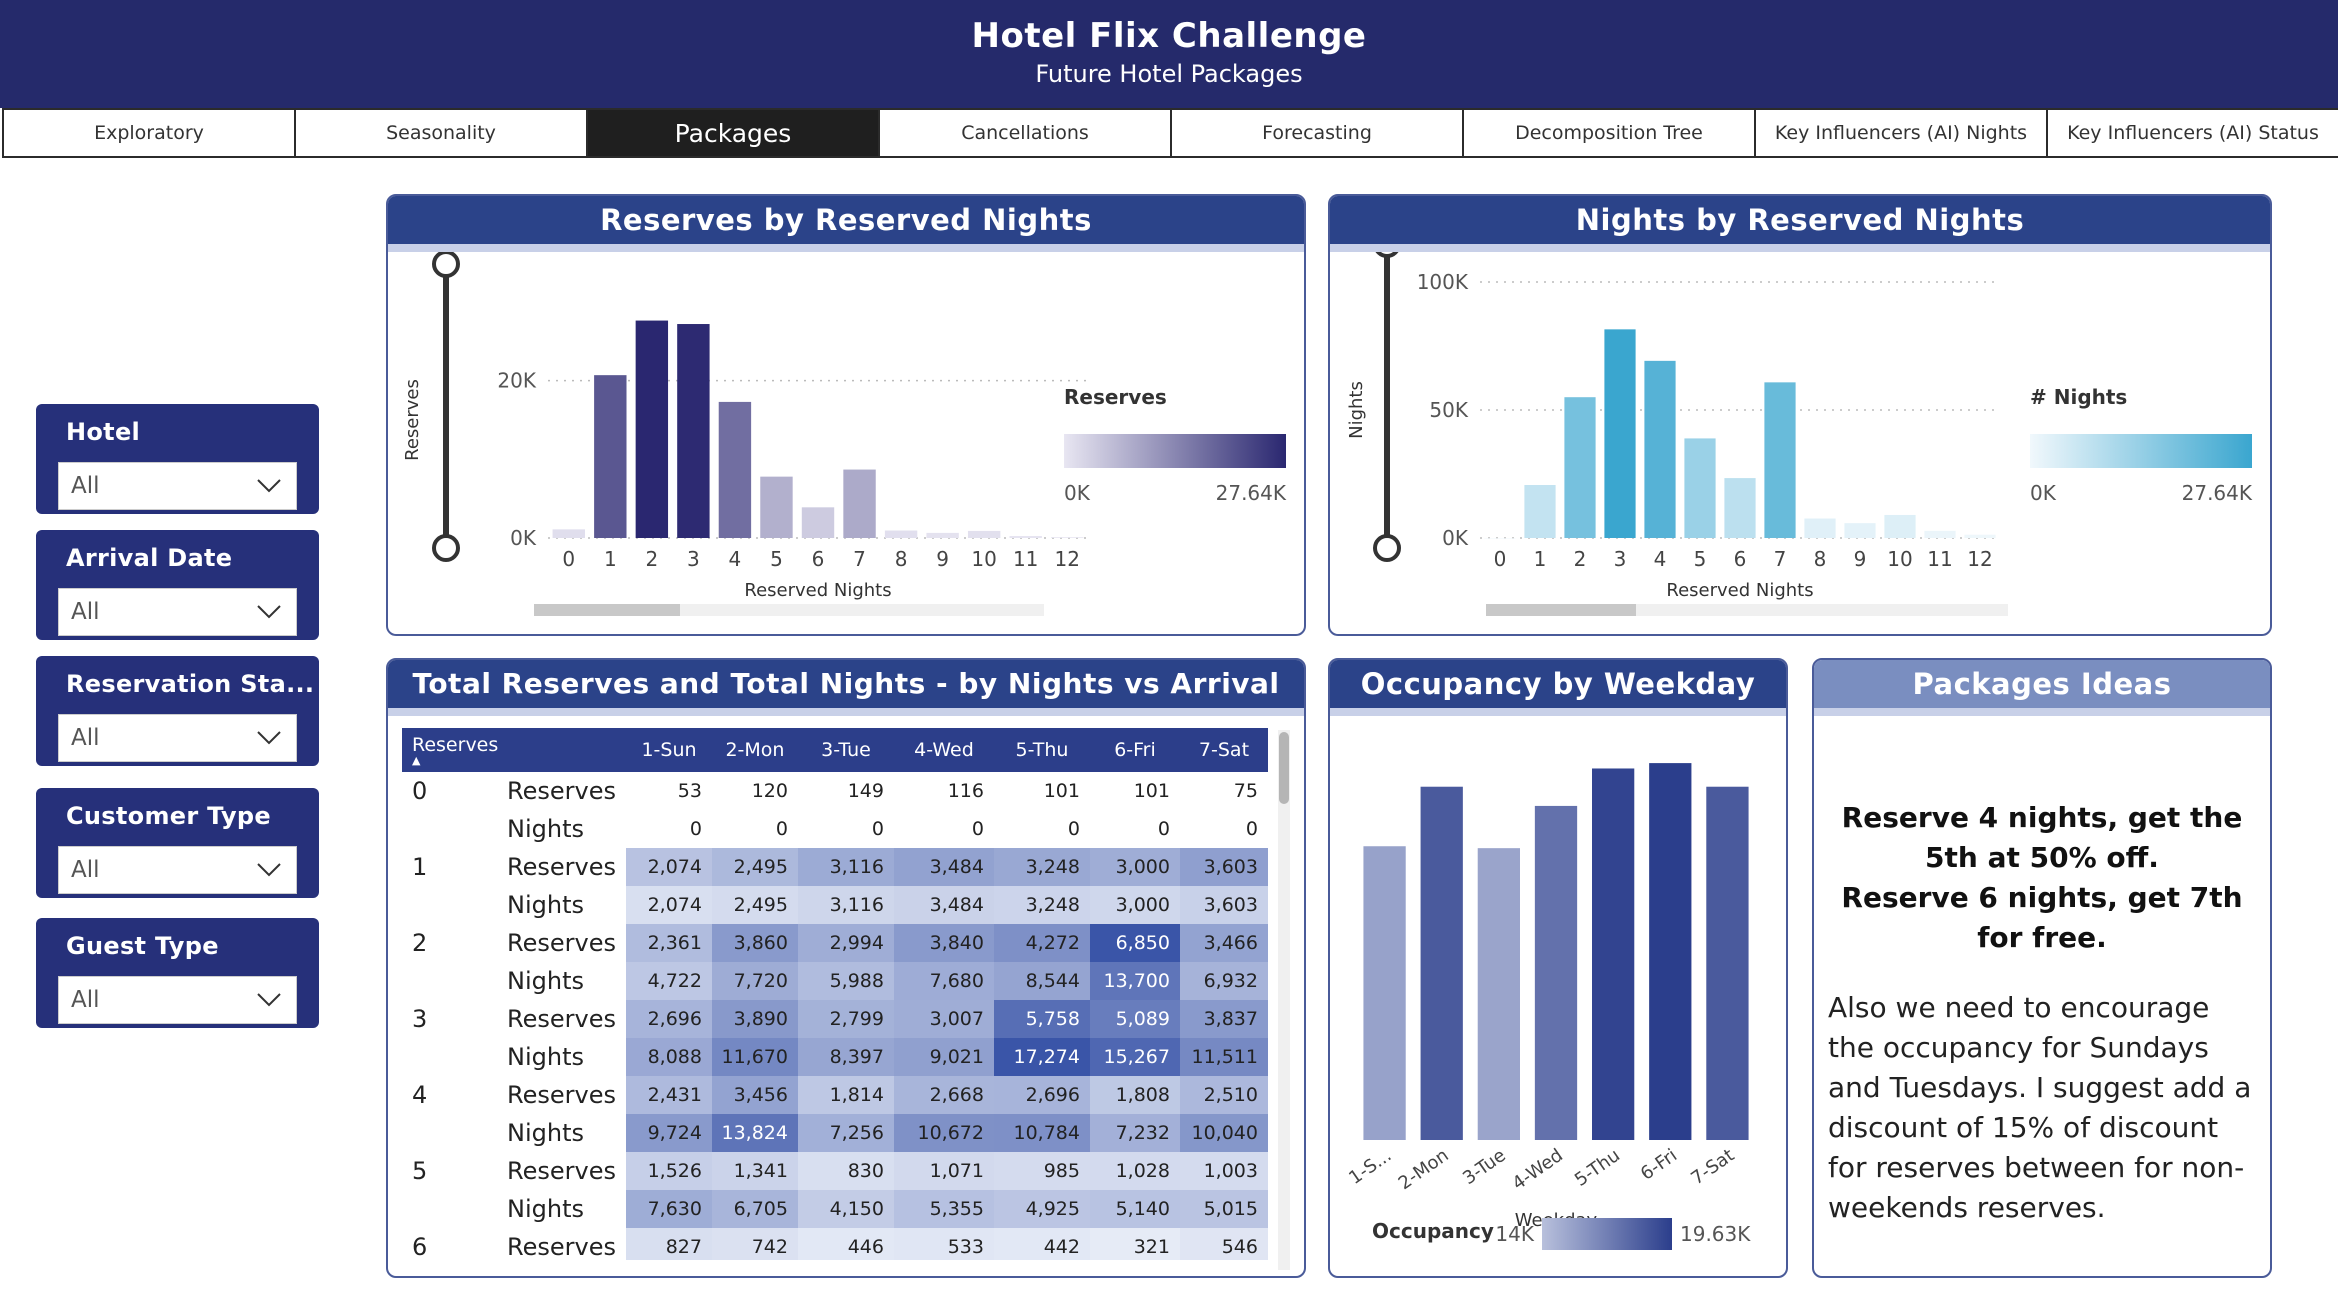 Image resolution: width=2338 pixels, height=1314 pixels. Describe the element at coordinates (668, 905) in the screenshot. I see `matrix-cell: 2,074` at that location.